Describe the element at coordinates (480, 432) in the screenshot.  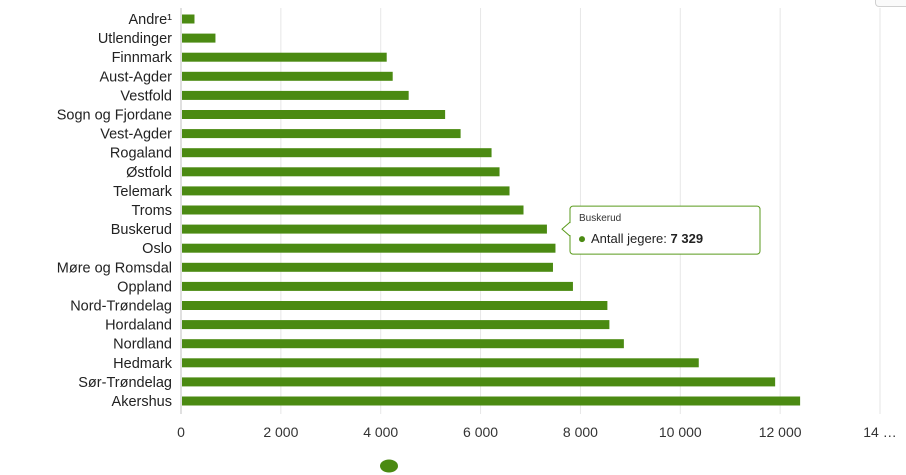
I see `x-tick-label: 6 000` at that location.